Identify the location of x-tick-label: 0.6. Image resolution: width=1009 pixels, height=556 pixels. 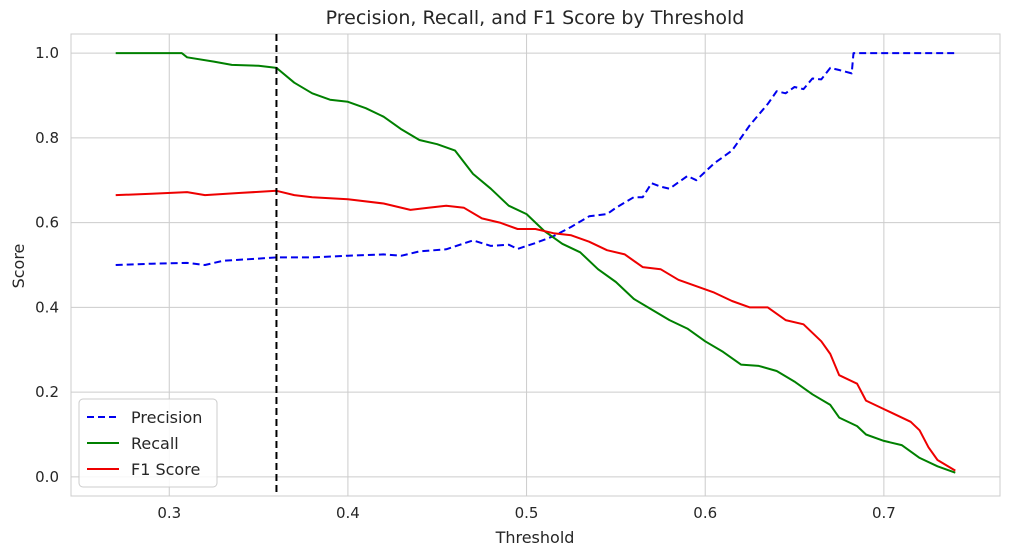
(705, 513).